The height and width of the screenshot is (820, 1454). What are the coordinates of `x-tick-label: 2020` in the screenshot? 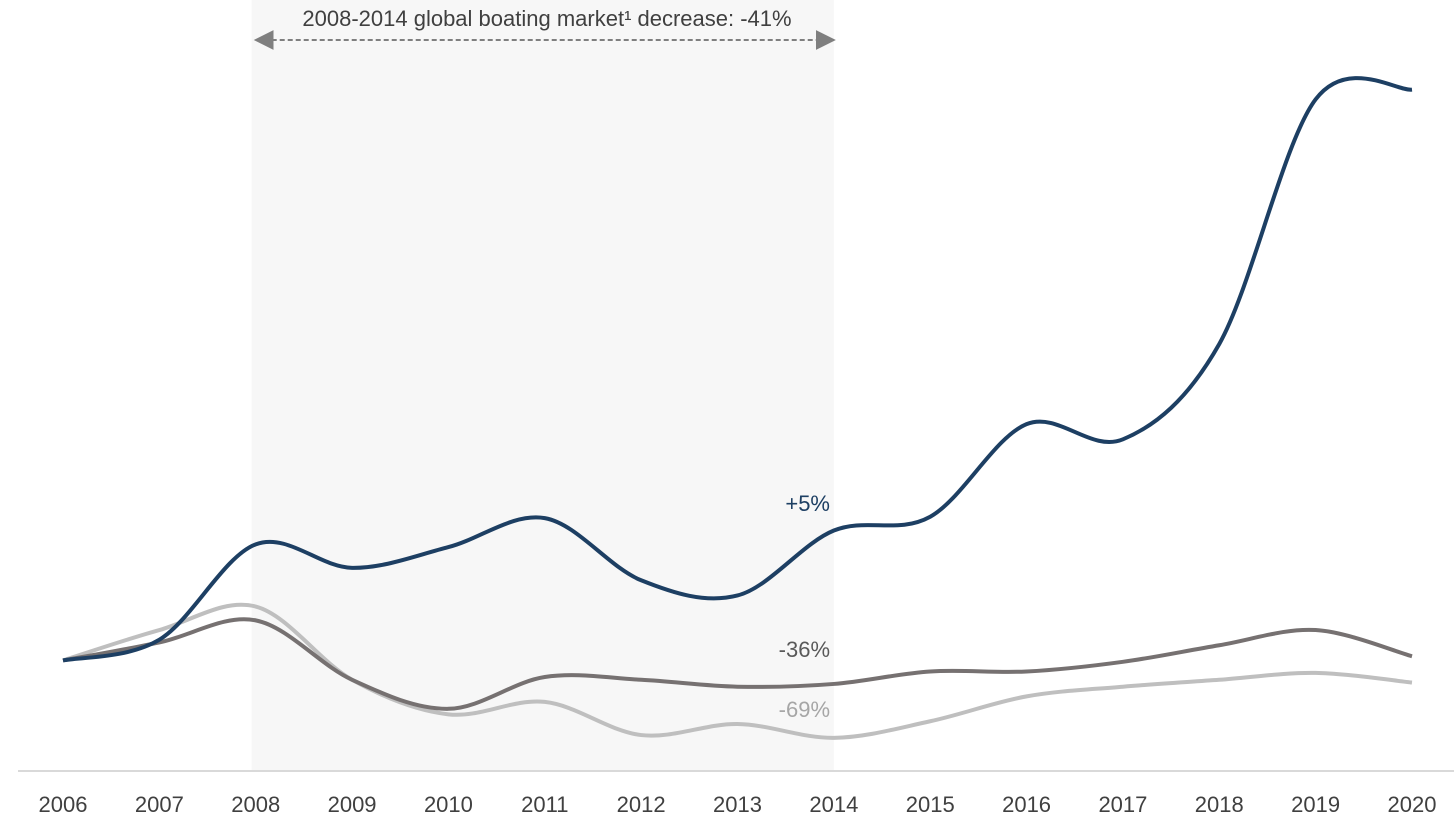 It's located at (1412, 804).